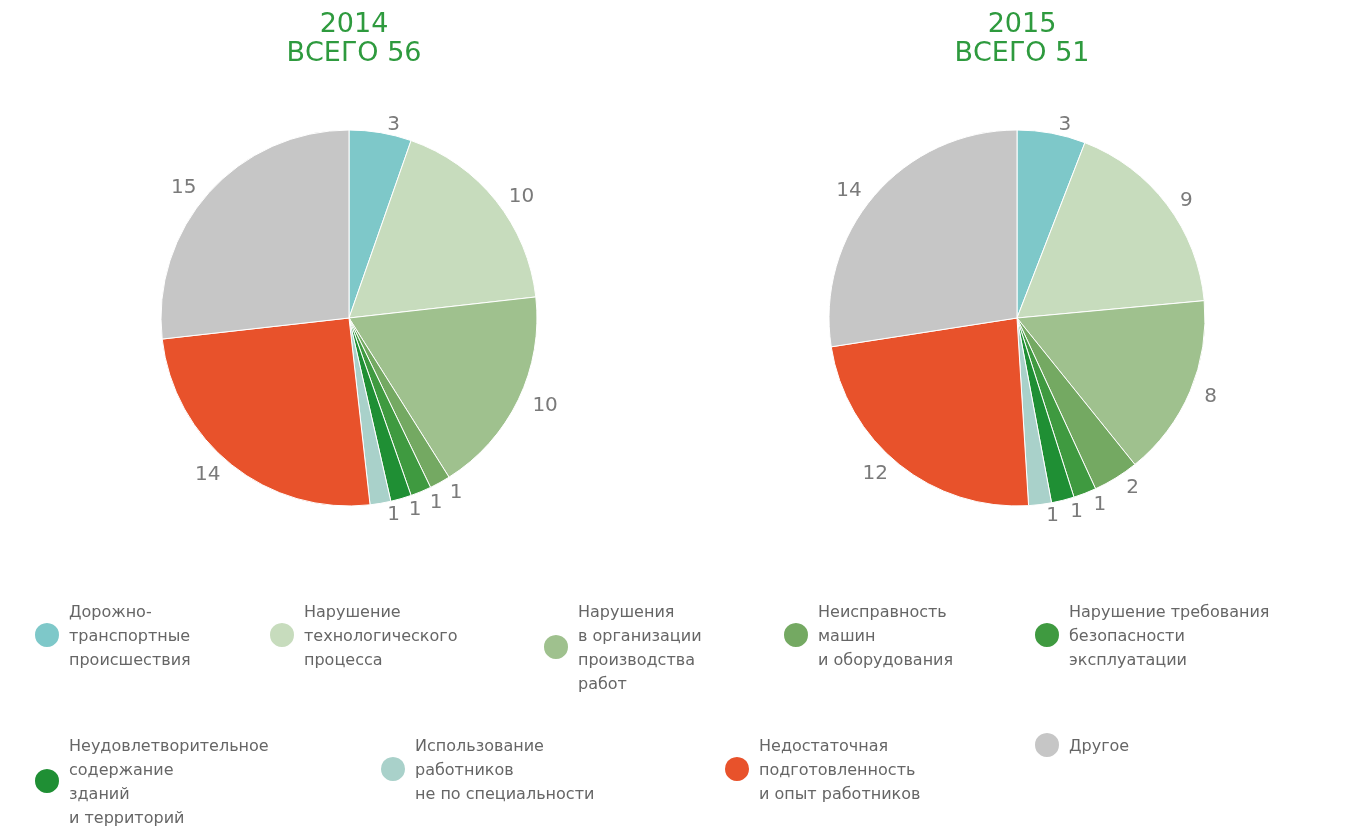 The height and width of the screenshot is (829, 1358). I want to click on data-label: 2, so click(1132, 486).